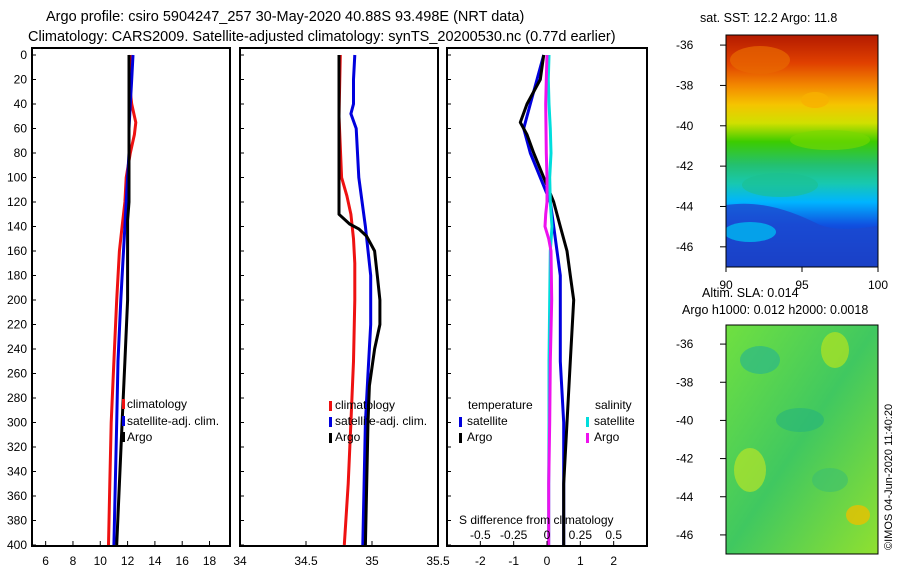  Describe the element at coordinates (17, 300) in the screenshot. I see `depth-tick-label: 200` at that location.